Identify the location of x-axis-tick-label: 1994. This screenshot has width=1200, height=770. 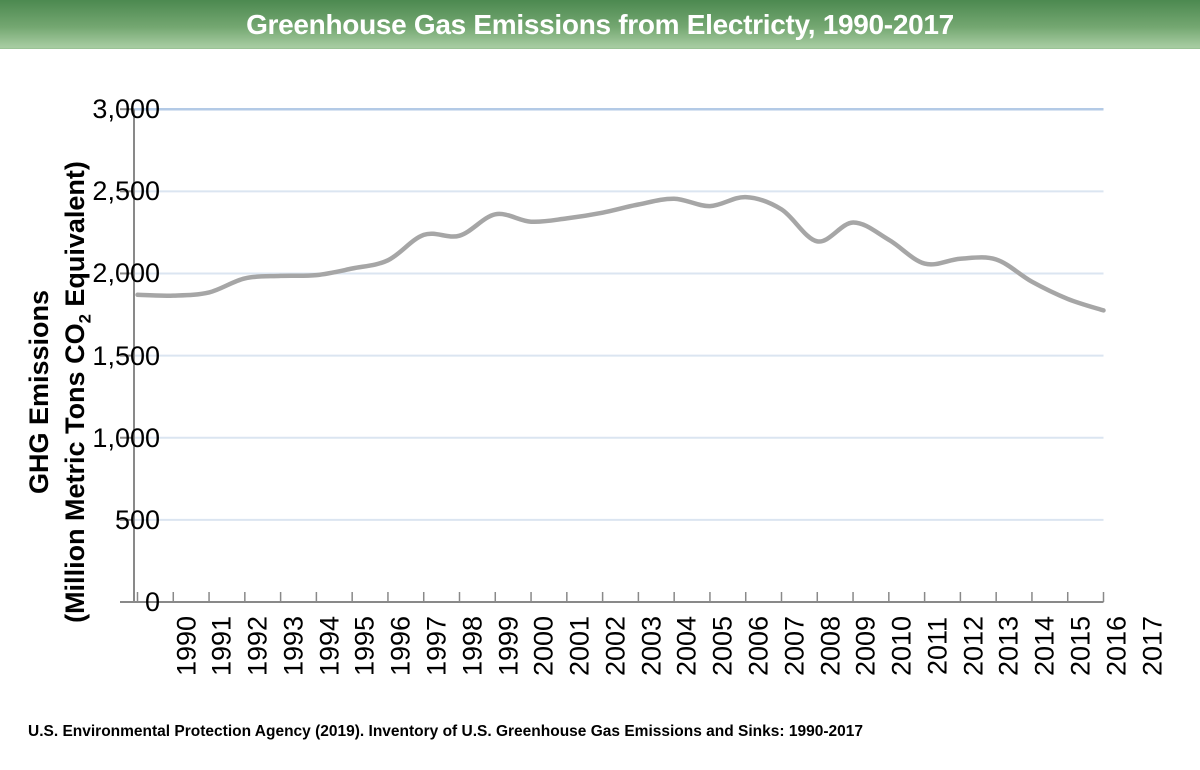
(329, 646).